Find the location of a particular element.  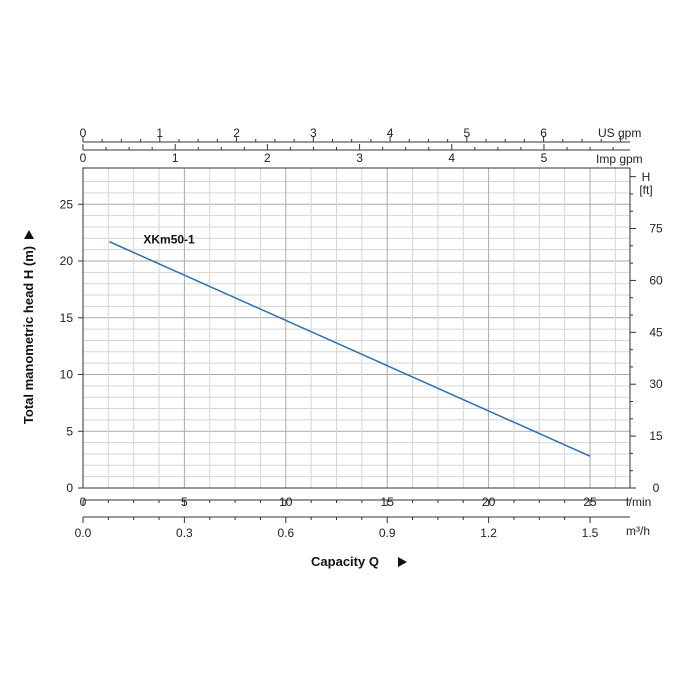

top-outer-tick-label: 5 is located at coordinates (466, 133).